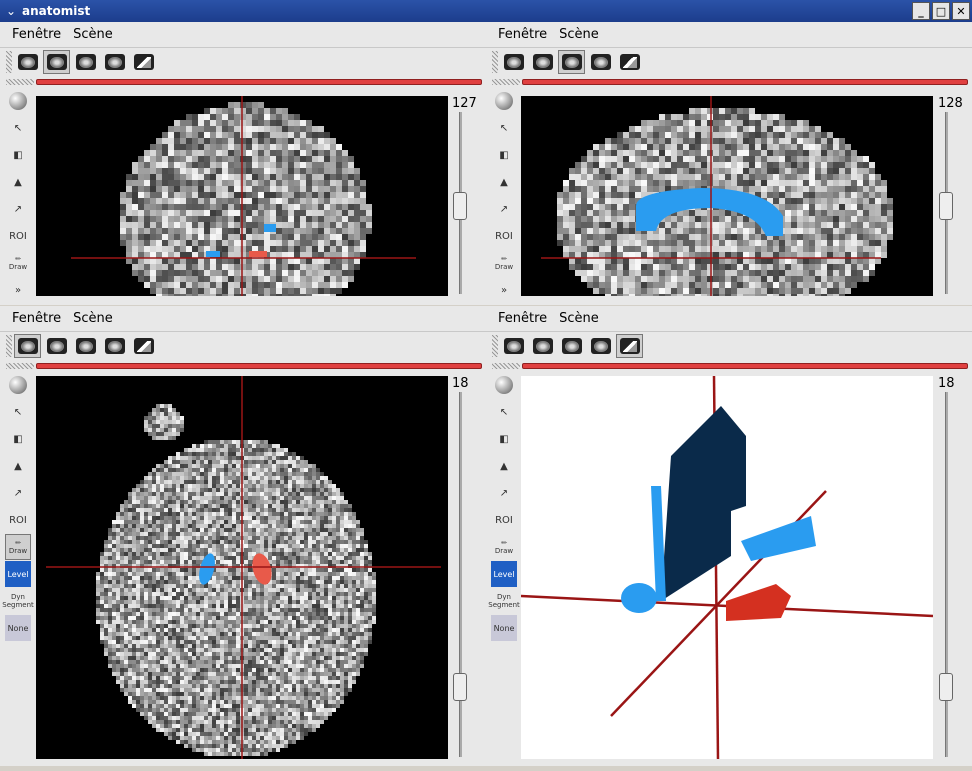 Image resolution: width=972 pixels, height=771 pixels. I want to click on render-viewport-sagittal, so click(727, 196).